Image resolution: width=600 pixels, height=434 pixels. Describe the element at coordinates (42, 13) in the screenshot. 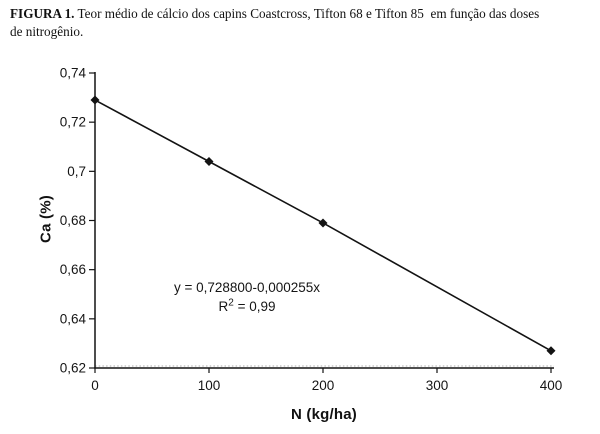

I see `figure-caption-label: FIGURA 1.` at that location.